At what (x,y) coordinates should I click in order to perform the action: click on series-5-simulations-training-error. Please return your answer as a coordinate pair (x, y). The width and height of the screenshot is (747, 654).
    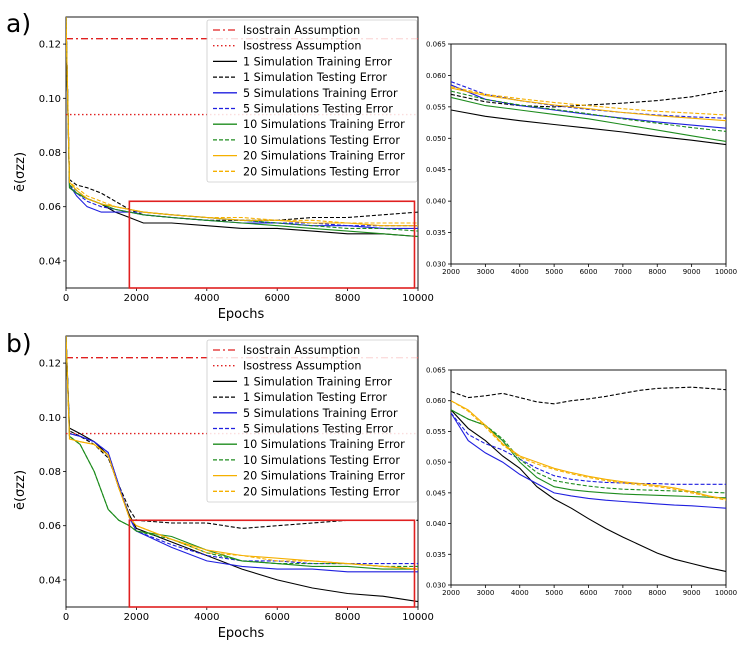
    Looking at the image, I should click on (588, 460).